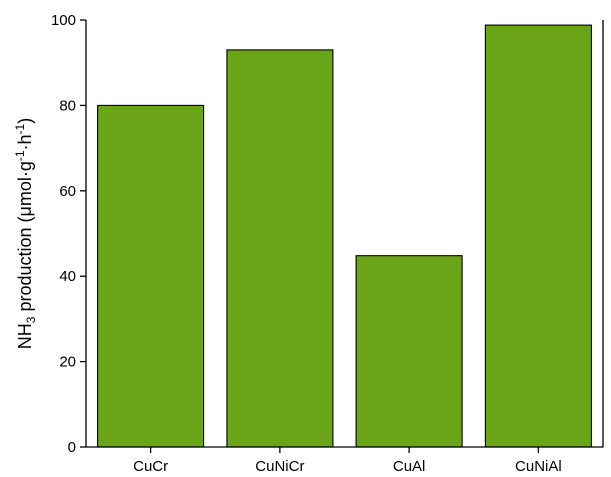 This screenshot has width=611, height=477. I want to click on x-ticks-group: CuCr CuNiCr CuAl CuNiAl, so click(347, 461).